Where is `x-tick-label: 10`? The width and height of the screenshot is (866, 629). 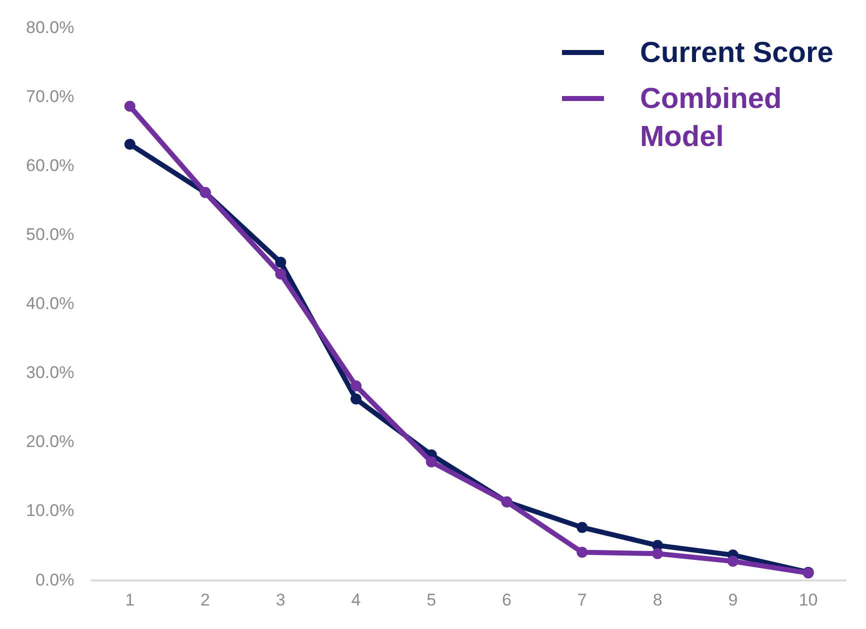
x-tick-label: 10 is located at coordinates (808, 600).